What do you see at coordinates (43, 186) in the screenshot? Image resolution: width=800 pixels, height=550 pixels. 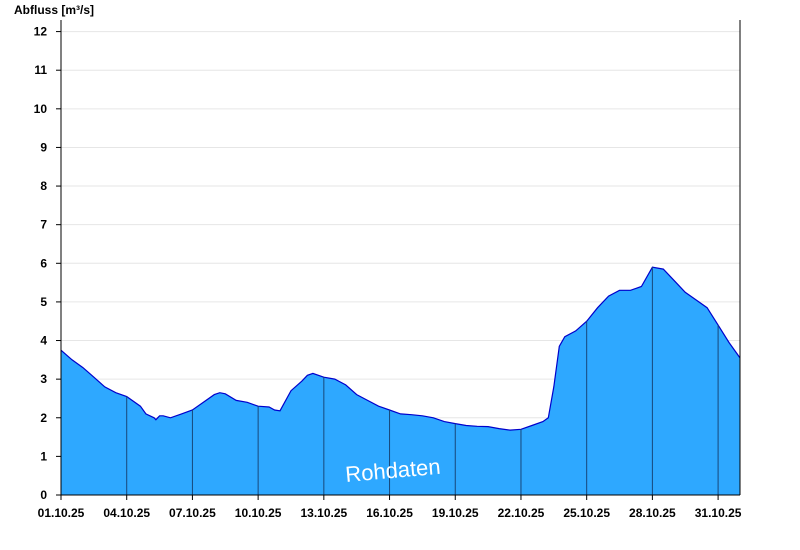 I see `y-tick-label: 8` at bounding box center [43, 186].